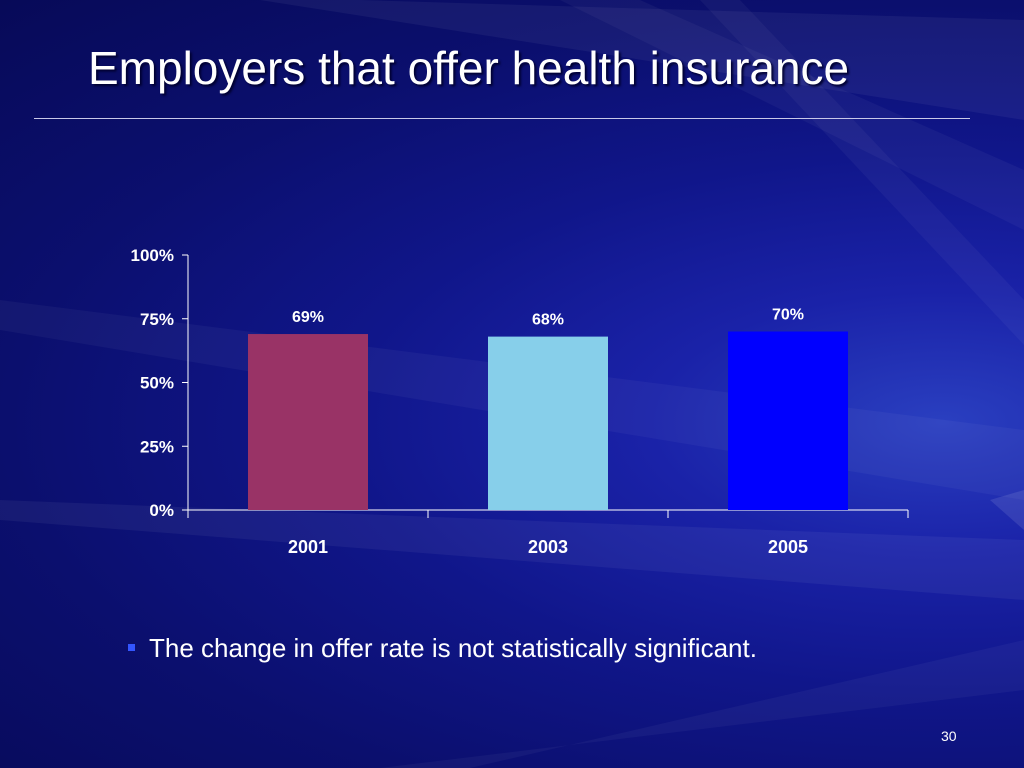 The height and width of the screenshot is (768, 1024). What do you see at coordinates (949, 736) in the screenshot?
I see `page-number: 30` at bounding box center [949, 736].